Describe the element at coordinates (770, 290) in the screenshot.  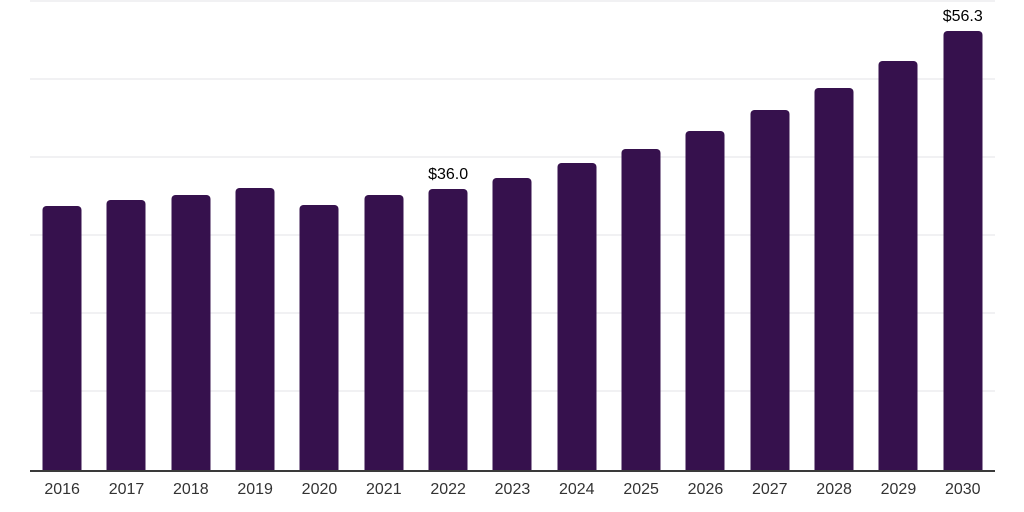
I see `bar-2027` at that location.